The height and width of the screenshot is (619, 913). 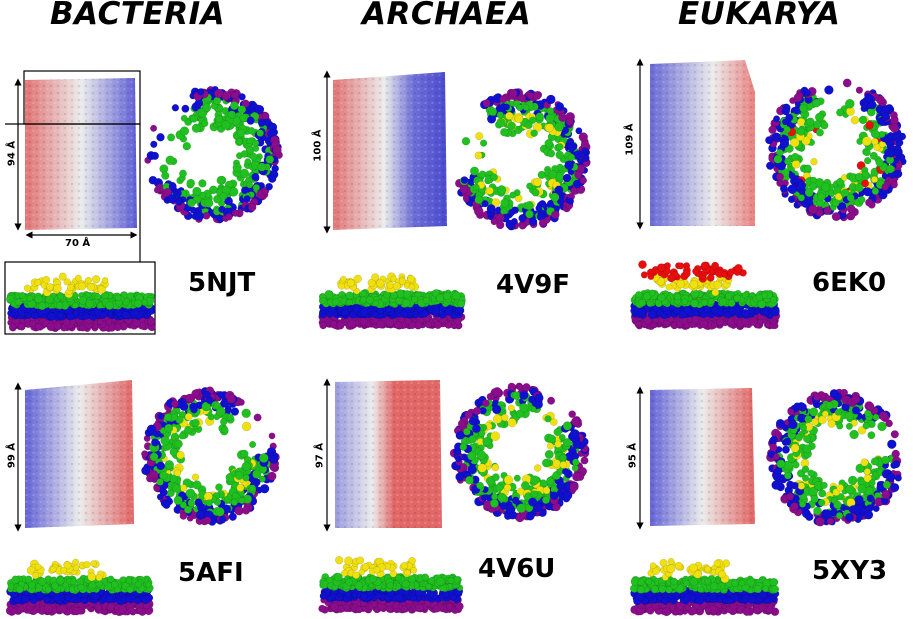 What do you see at coordinates (702, 143) in the screenshot?
I see `surface-6ek0` at bounding box center [702, 143].